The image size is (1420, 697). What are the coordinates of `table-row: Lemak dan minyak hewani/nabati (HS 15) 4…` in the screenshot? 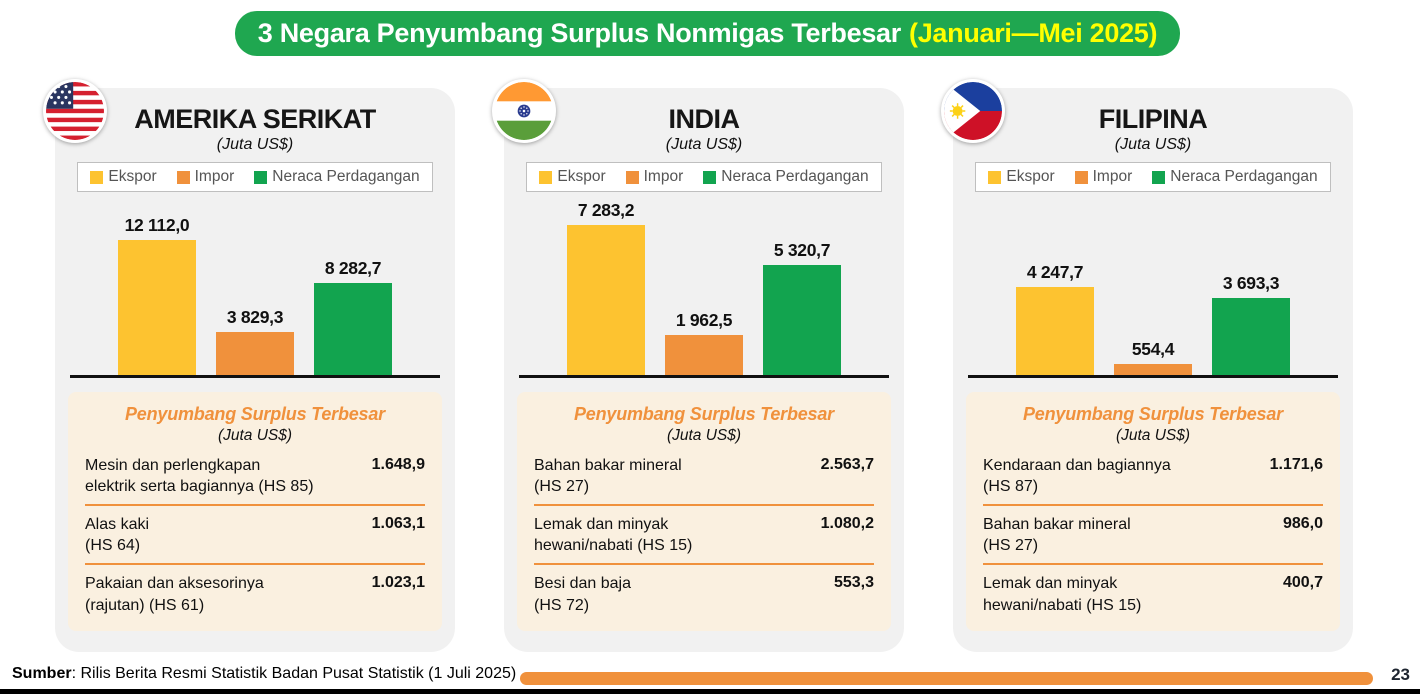 It's located at (1153, 592).